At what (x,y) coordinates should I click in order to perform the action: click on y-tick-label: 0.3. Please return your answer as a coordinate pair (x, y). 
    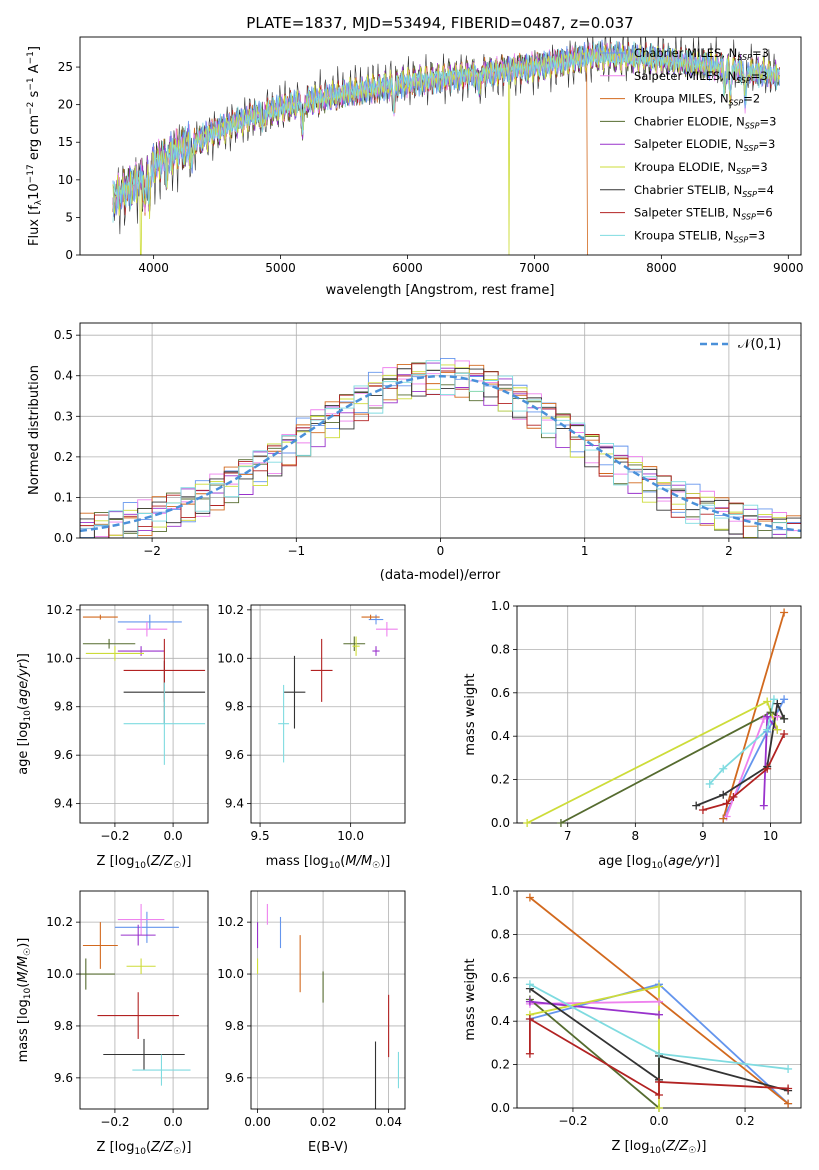
    Looking at the image, I should click on (63, 416).